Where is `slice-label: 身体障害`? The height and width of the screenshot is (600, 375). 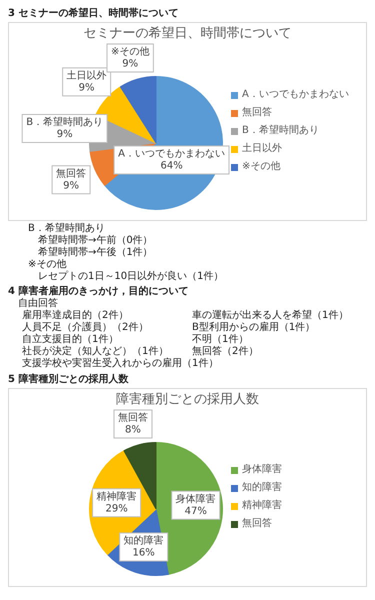
slice-label: 身体障害 is located at coordinates (196, 498).